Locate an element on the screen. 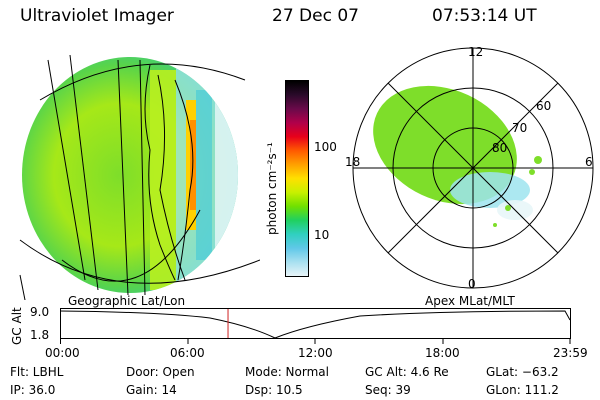 The height and width of the screenshot is (400, 600). polar-label-left: 18 is located at coordinates (352, 162).